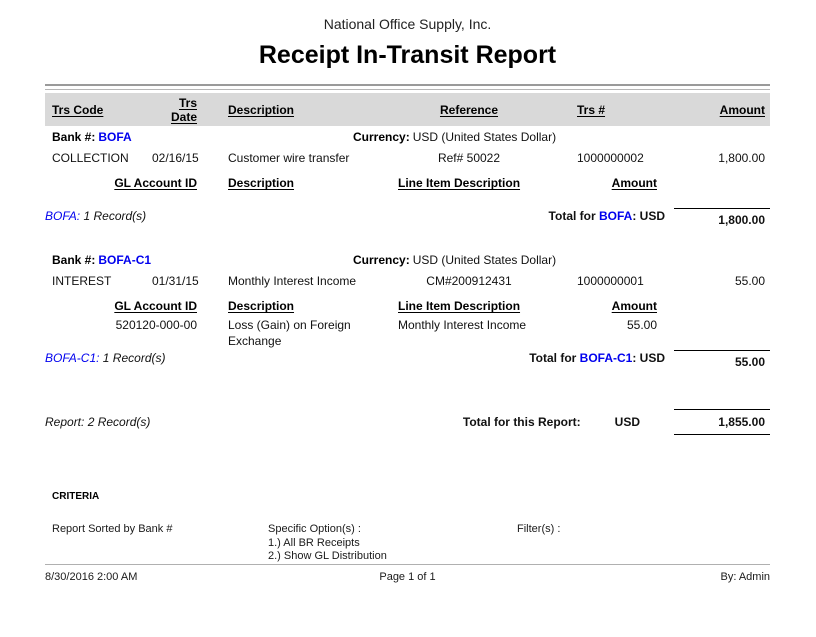  What do you see at coordinates (407, 577) in the screenshot?
I see `footer-page-number: Page 1 of 1` at bounding box center [407, 577].